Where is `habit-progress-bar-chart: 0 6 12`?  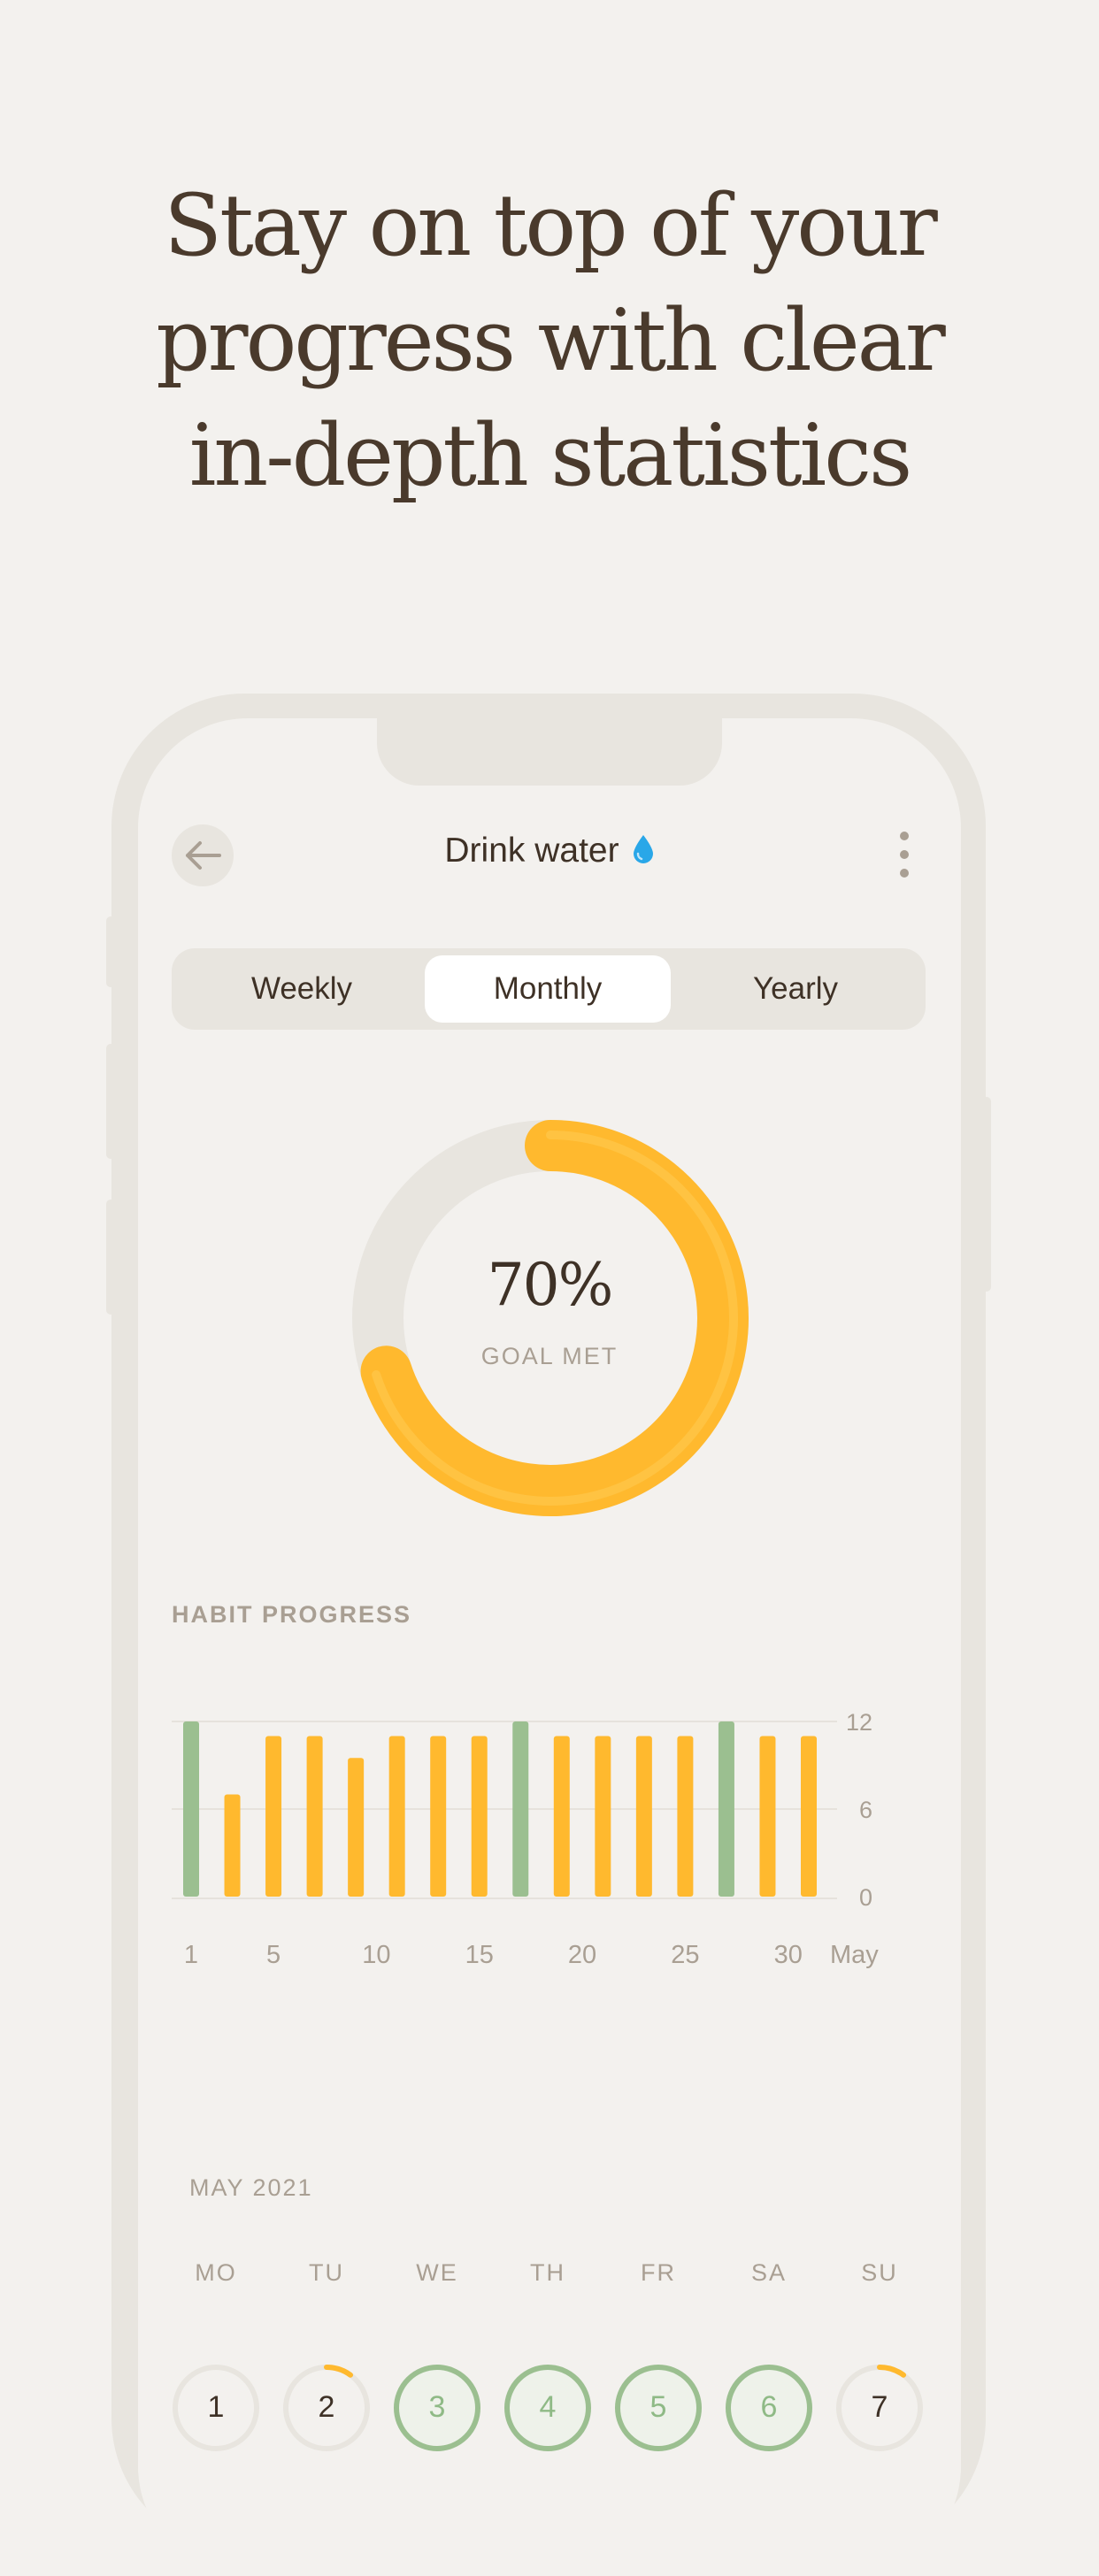 habit-progress-bar-chart: 0 6 12 is located at coordinates (522, 1810).